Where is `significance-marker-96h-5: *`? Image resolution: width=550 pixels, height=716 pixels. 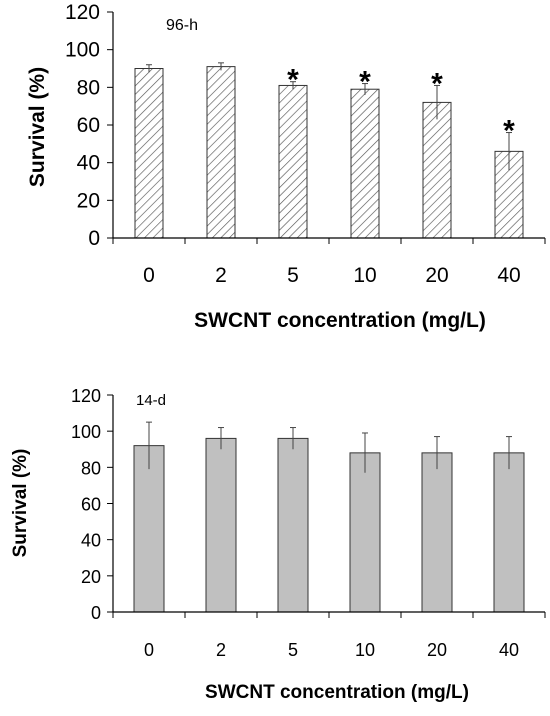 significance-marker-96h-5: * is located at coordinates (509, 131).